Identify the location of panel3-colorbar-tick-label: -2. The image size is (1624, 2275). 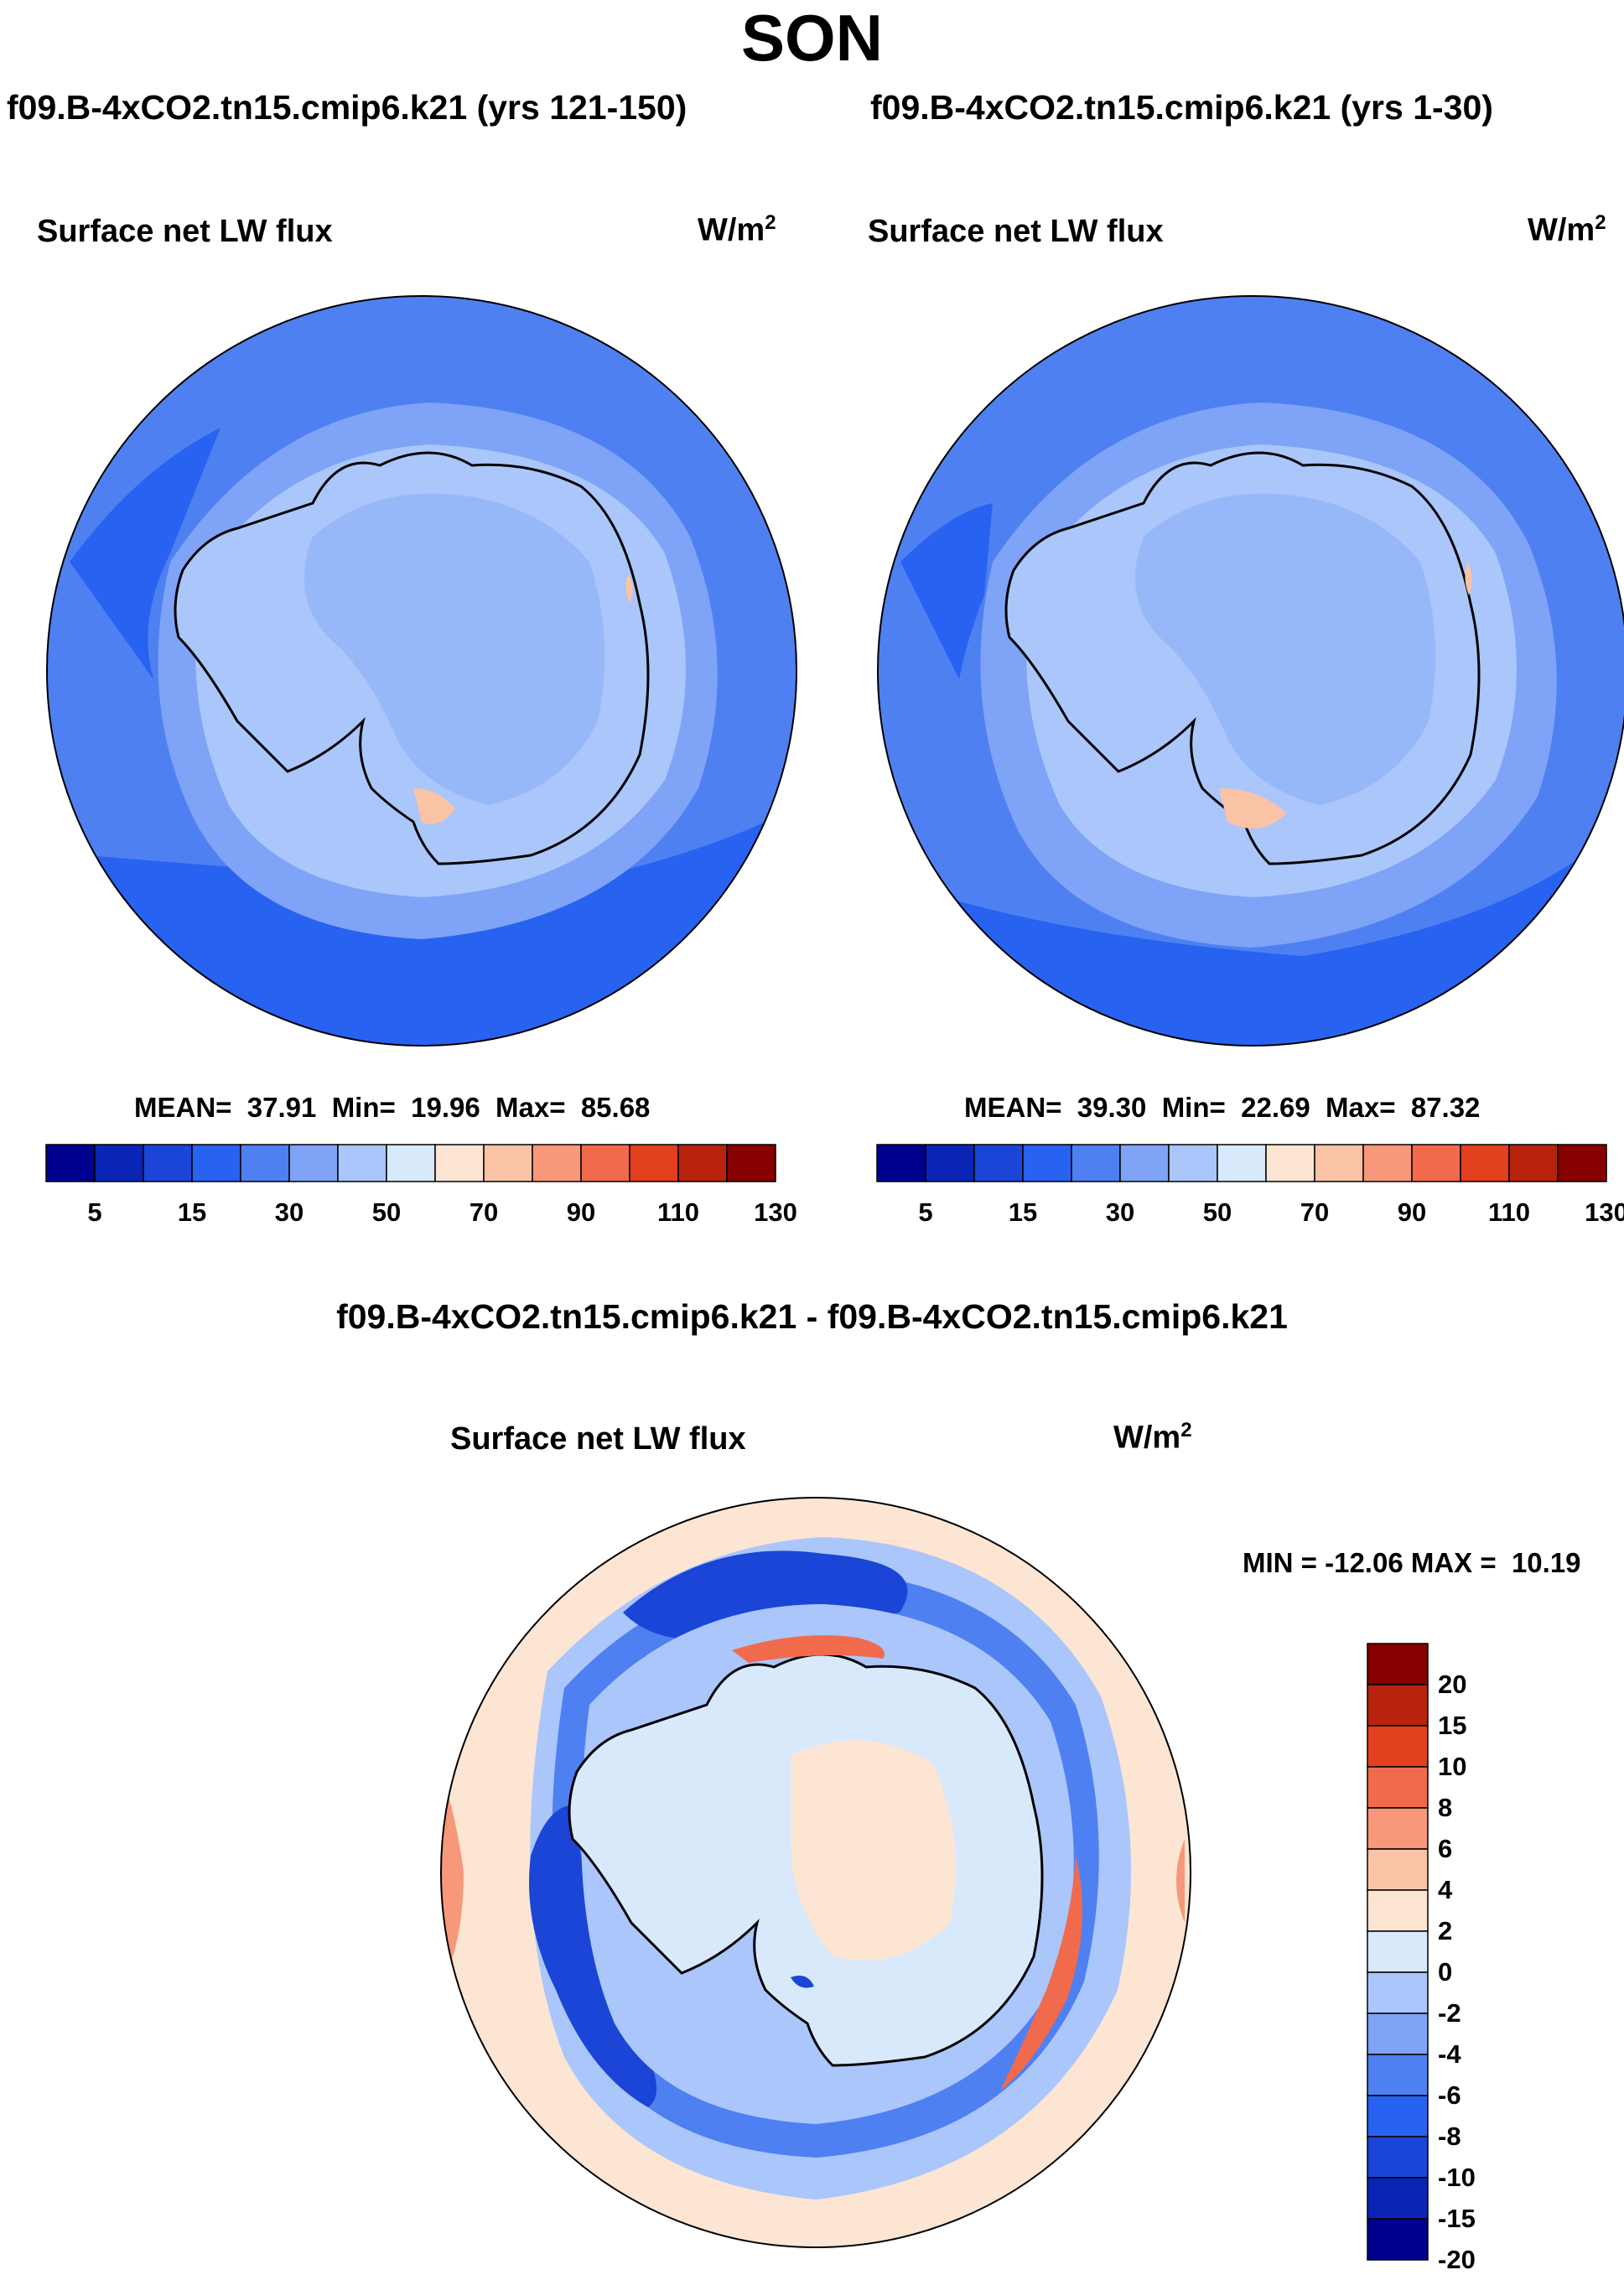
(1449, 2013).